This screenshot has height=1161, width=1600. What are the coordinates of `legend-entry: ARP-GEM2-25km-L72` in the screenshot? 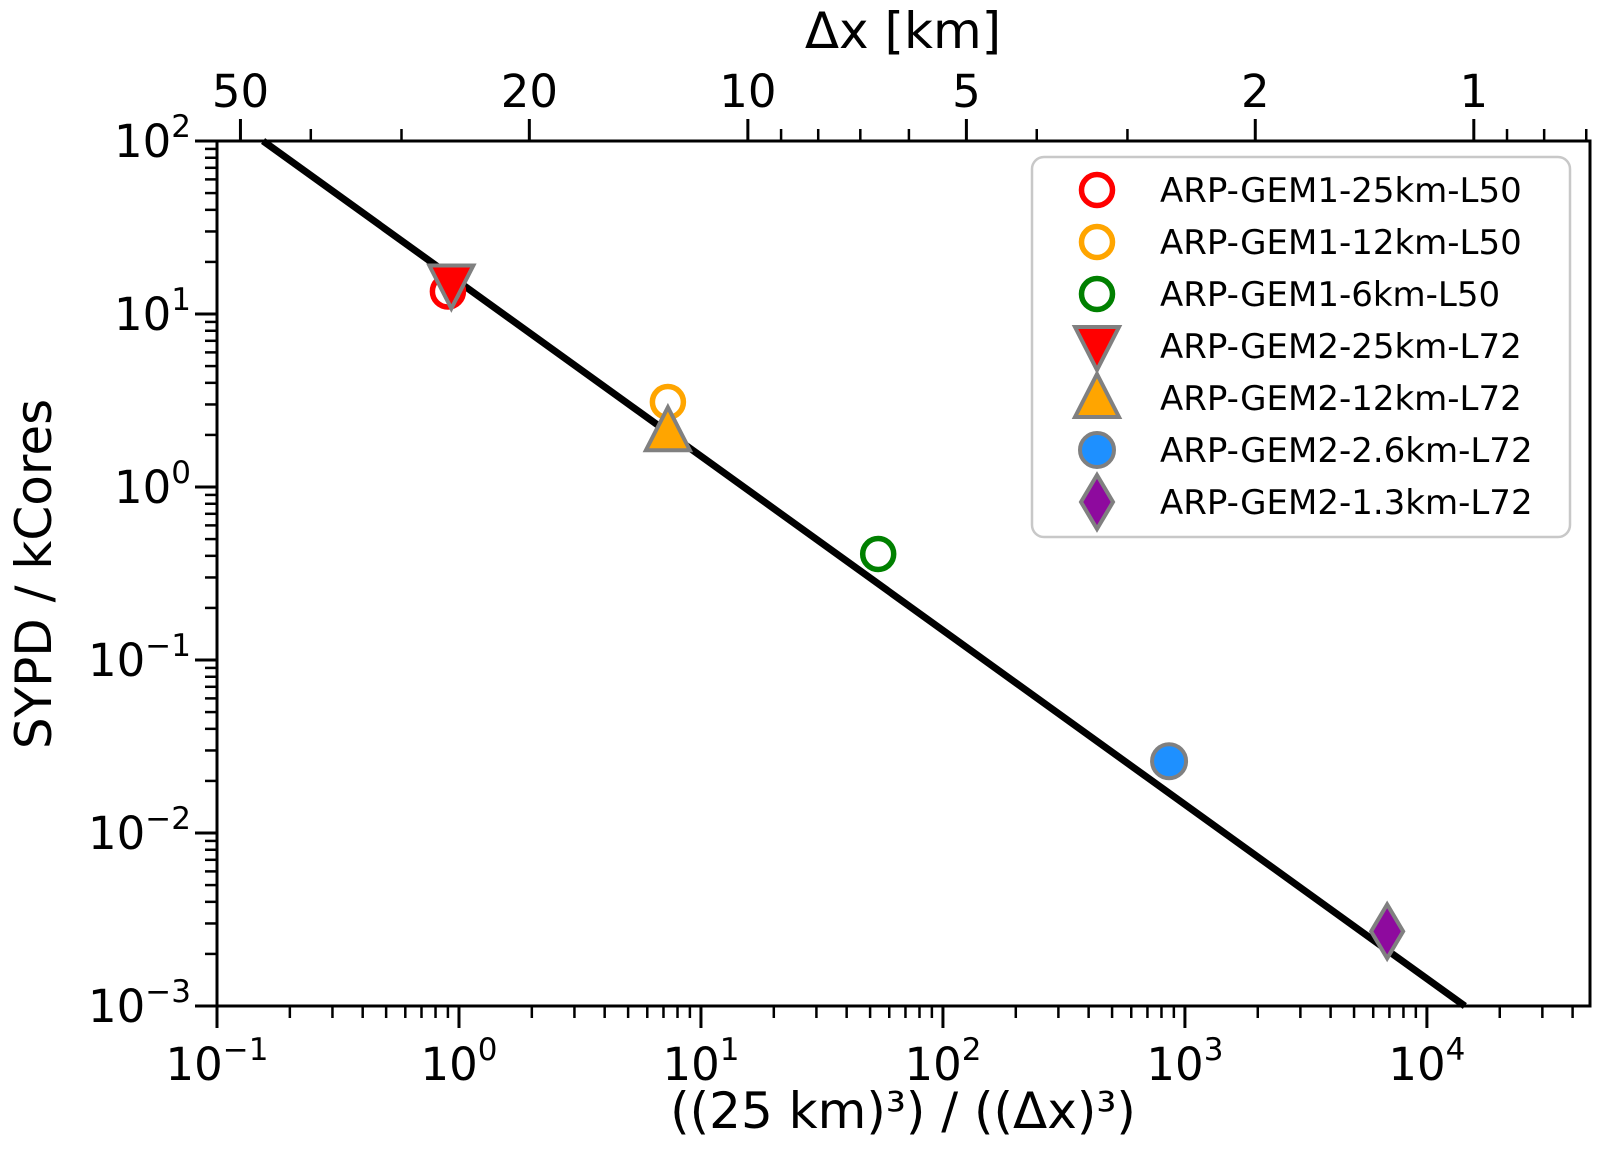 It's located at (1296, 350).